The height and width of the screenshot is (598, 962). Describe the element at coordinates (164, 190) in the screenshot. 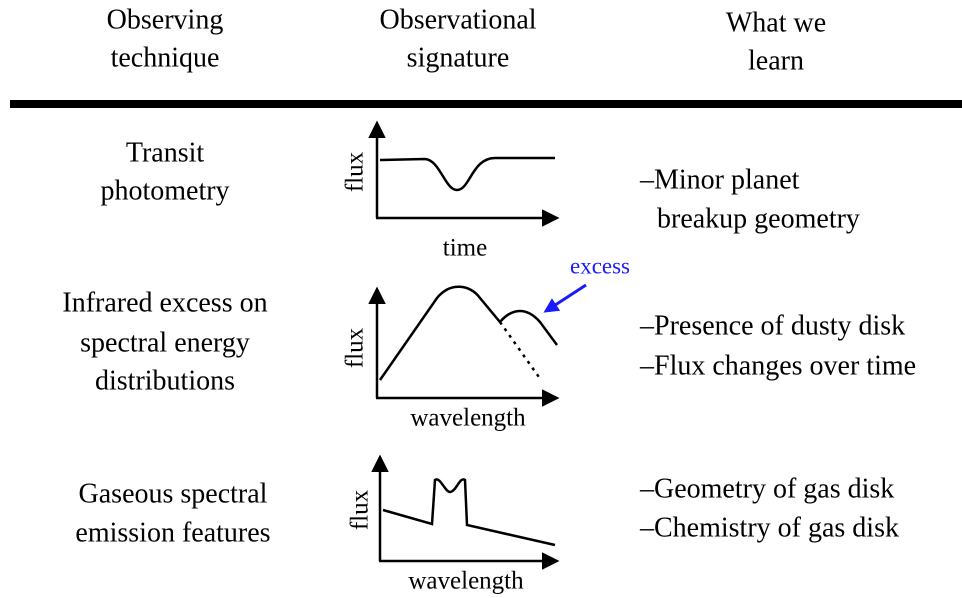

I see `technique: photometry` at that location.